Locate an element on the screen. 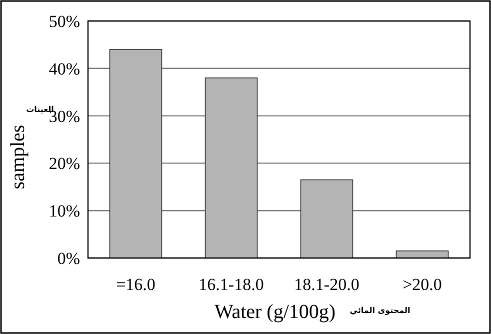 The image size is (491, 334). x-tick-label: >20.0 is located at coordinates (422, 284).